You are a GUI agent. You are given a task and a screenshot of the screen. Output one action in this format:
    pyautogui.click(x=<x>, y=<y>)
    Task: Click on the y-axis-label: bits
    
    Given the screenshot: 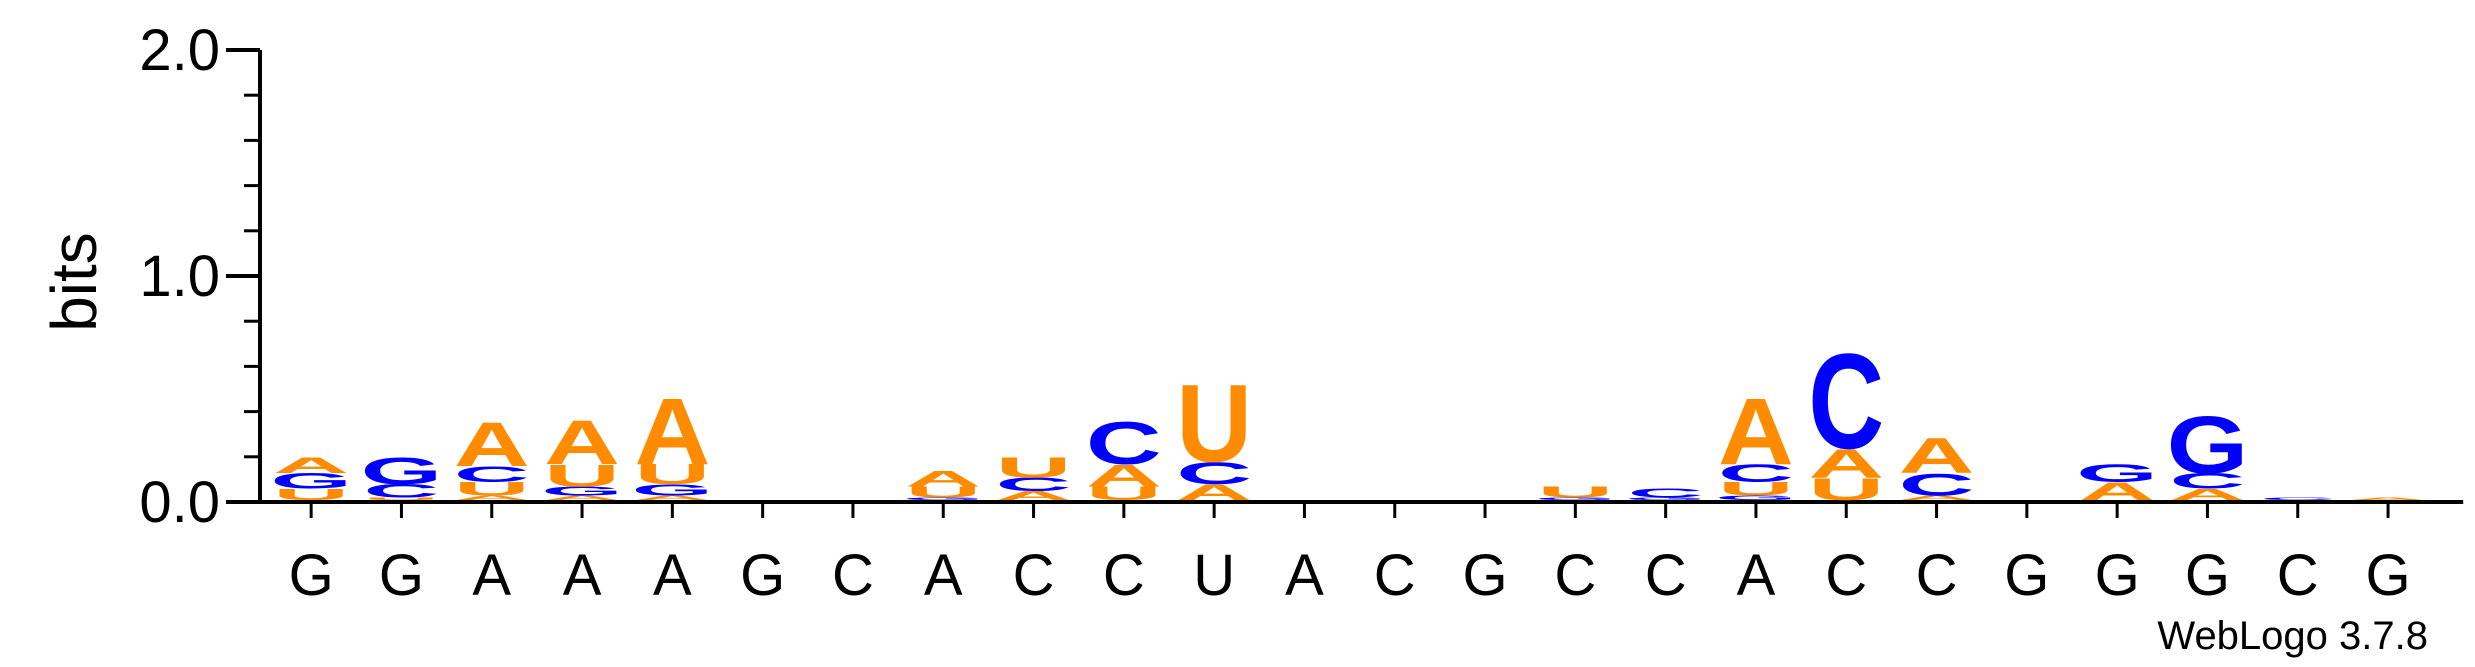 What is the action you would take?
    pyautogui.click(x=74, y=282)
    